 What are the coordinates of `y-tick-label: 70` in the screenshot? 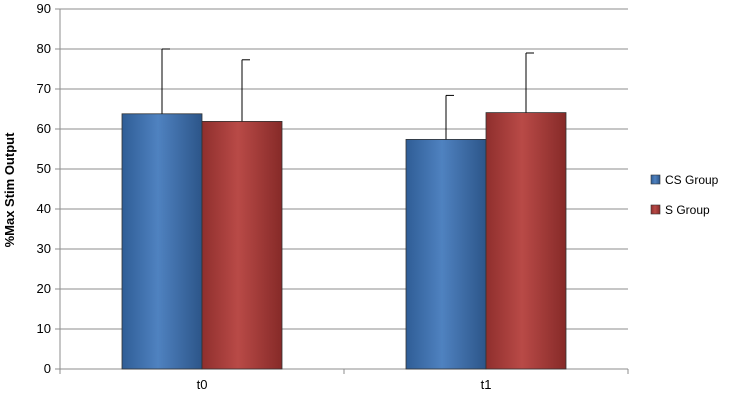 It's located at (44, 88).